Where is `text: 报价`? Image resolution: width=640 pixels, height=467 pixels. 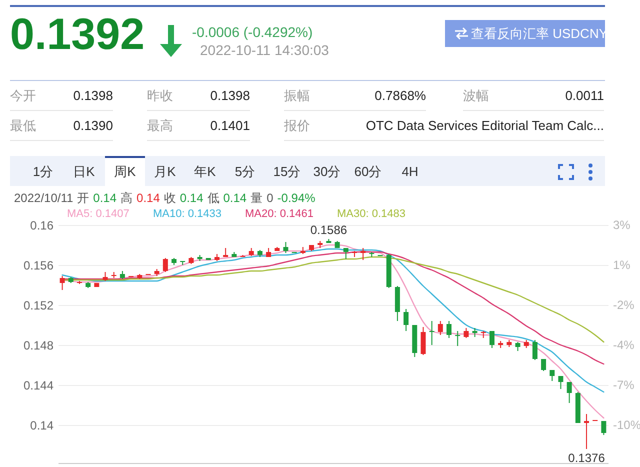 text: 报价 is located at coordinates (297, 125).